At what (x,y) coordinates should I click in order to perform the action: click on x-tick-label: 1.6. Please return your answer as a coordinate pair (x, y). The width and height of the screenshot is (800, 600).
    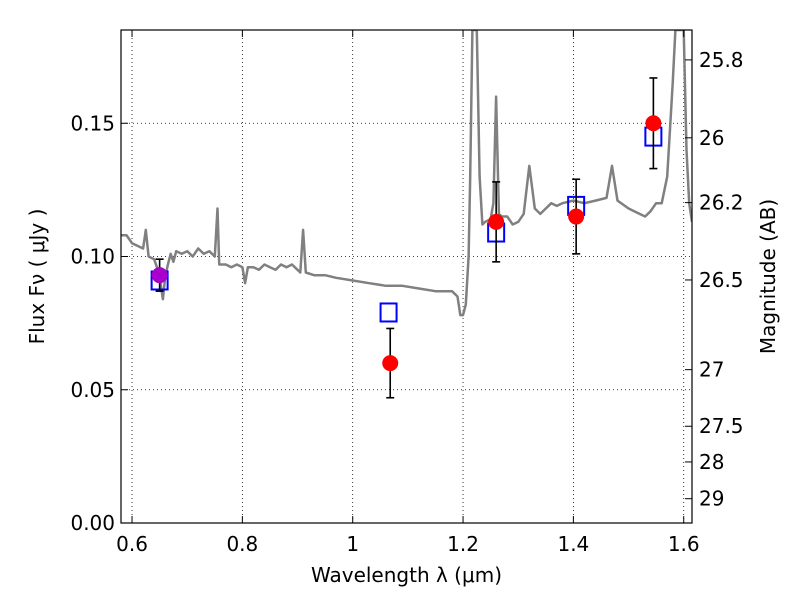
    Looking at the image, I should click on (684, 544).